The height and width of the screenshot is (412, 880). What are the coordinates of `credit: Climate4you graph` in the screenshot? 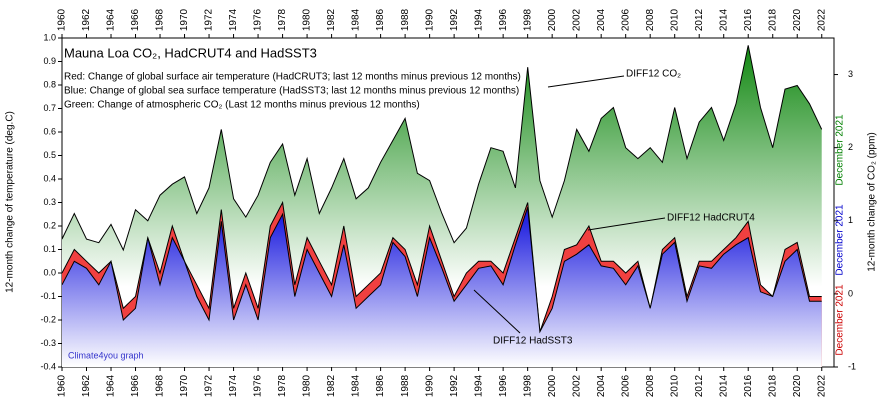 It's located at (106, 355).